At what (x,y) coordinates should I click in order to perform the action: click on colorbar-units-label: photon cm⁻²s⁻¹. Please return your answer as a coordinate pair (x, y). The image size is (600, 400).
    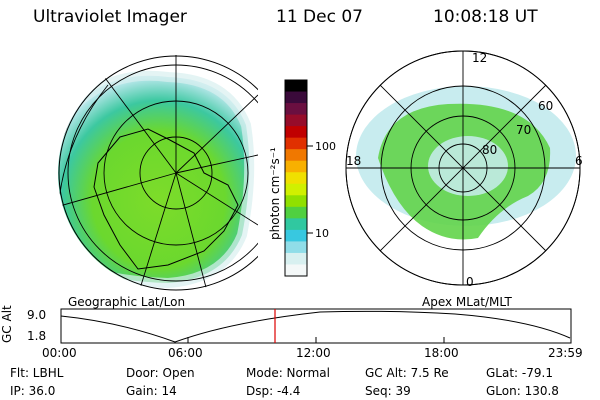
    Looking at the image, I should click on (275, 193).